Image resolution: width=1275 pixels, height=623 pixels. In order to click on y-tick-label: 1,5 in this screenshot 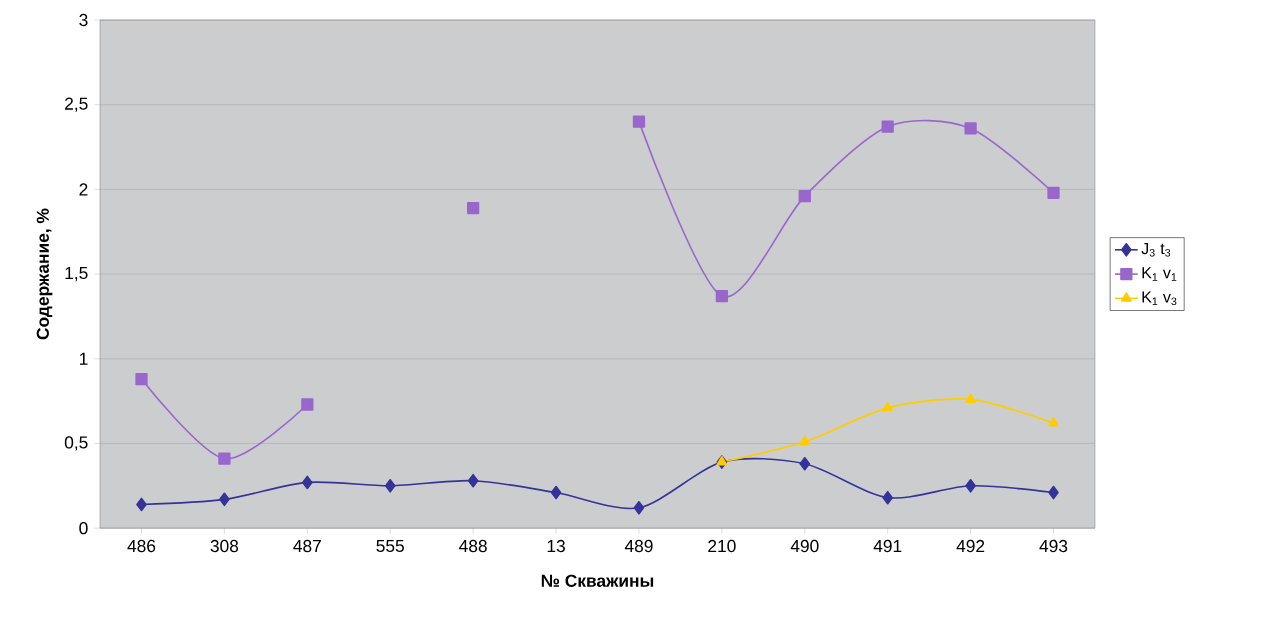, I will do `click(76, 274)`.